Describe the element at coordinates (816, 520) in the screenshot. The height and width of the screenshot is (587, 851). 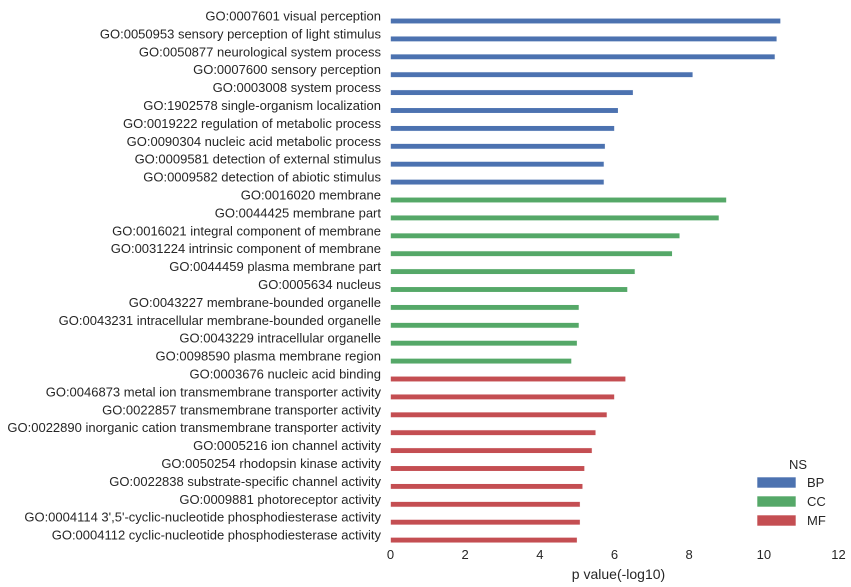
I see `legend-label: MF` at that location.